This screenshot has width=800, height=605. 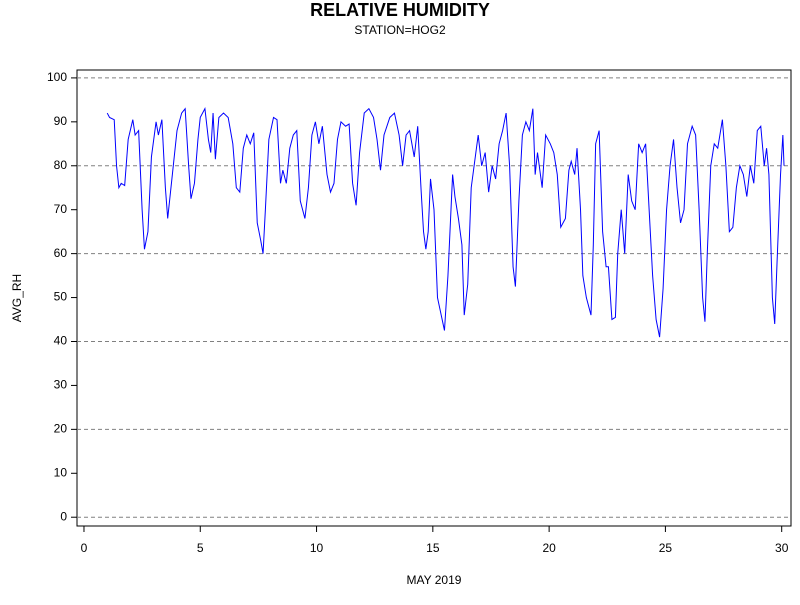 I want to click on x-axis-label: MAY 2019, so click(x=434, y=580).